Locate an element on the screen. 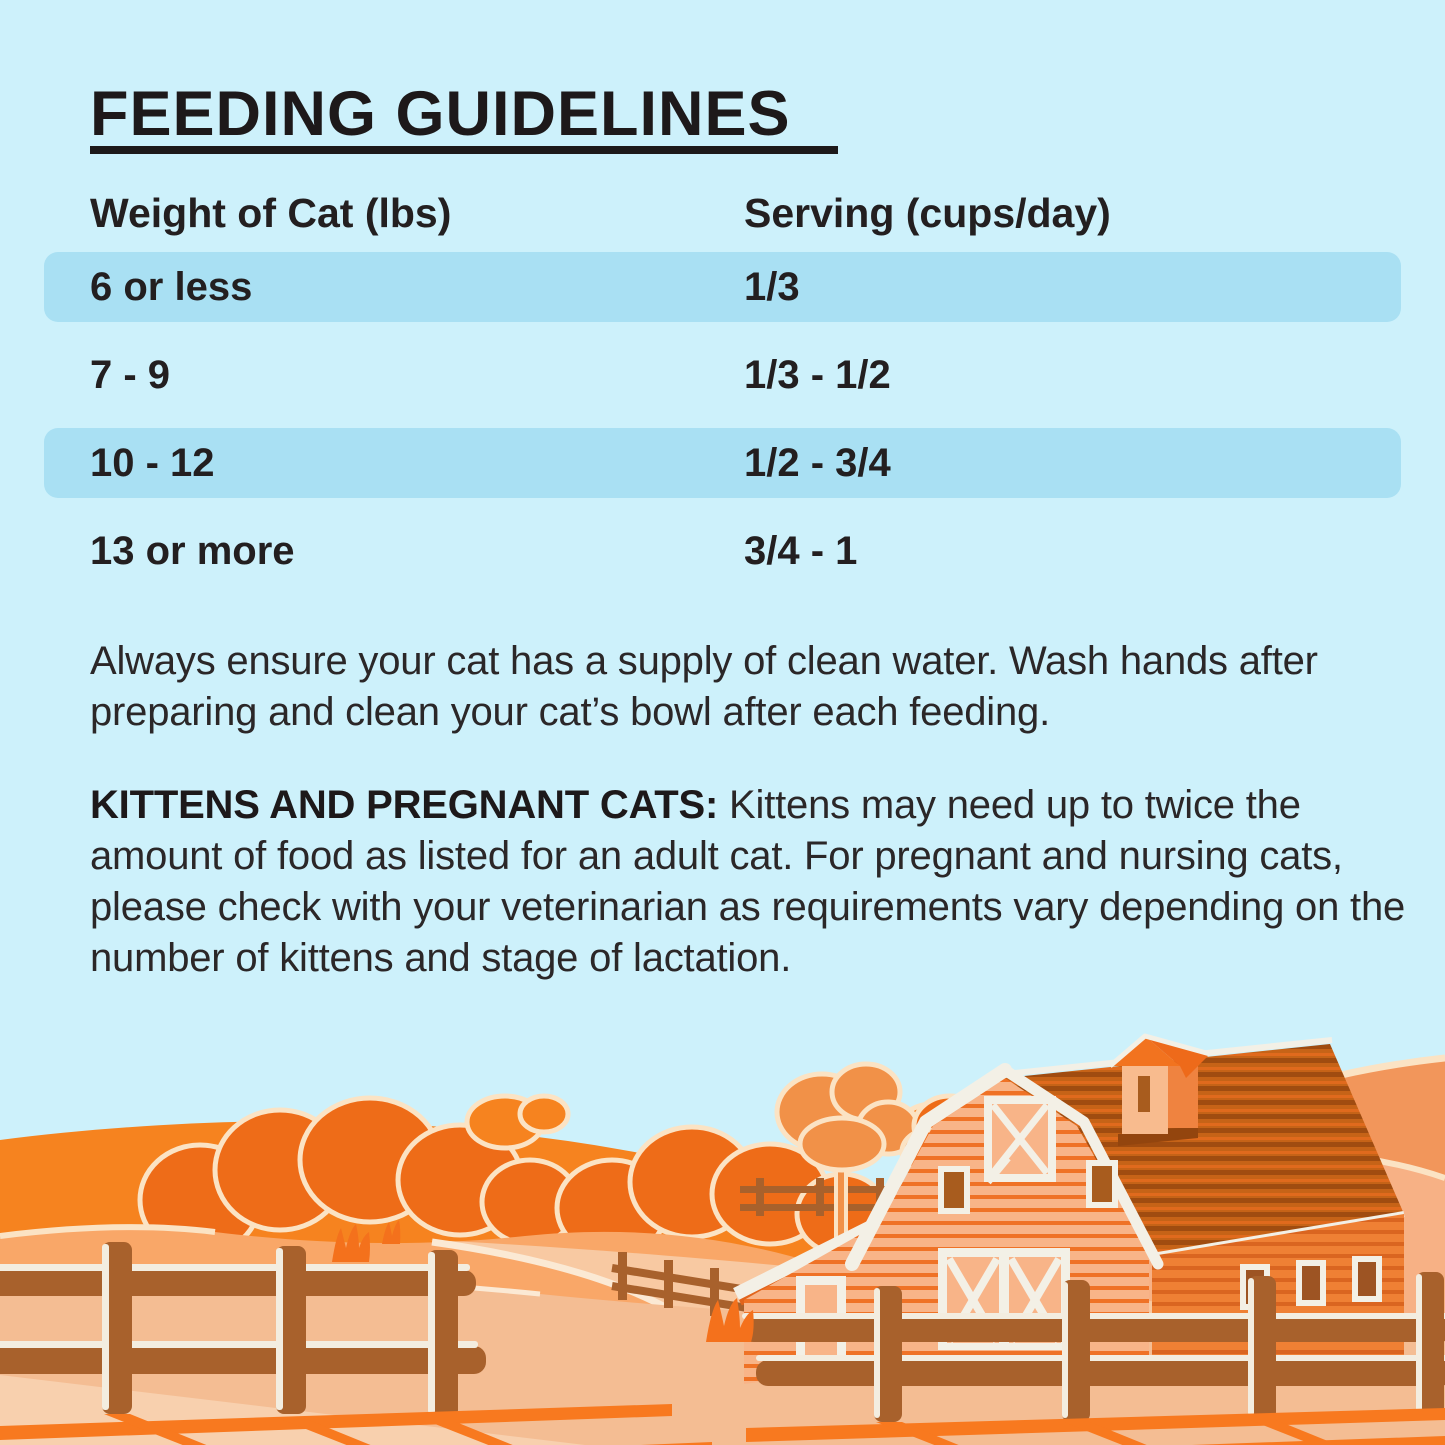 The width and height of the screenshot is (1445, 1445). table-row: 10 - 12 1/2 - 3/4 is located at coordinates (722, 463).